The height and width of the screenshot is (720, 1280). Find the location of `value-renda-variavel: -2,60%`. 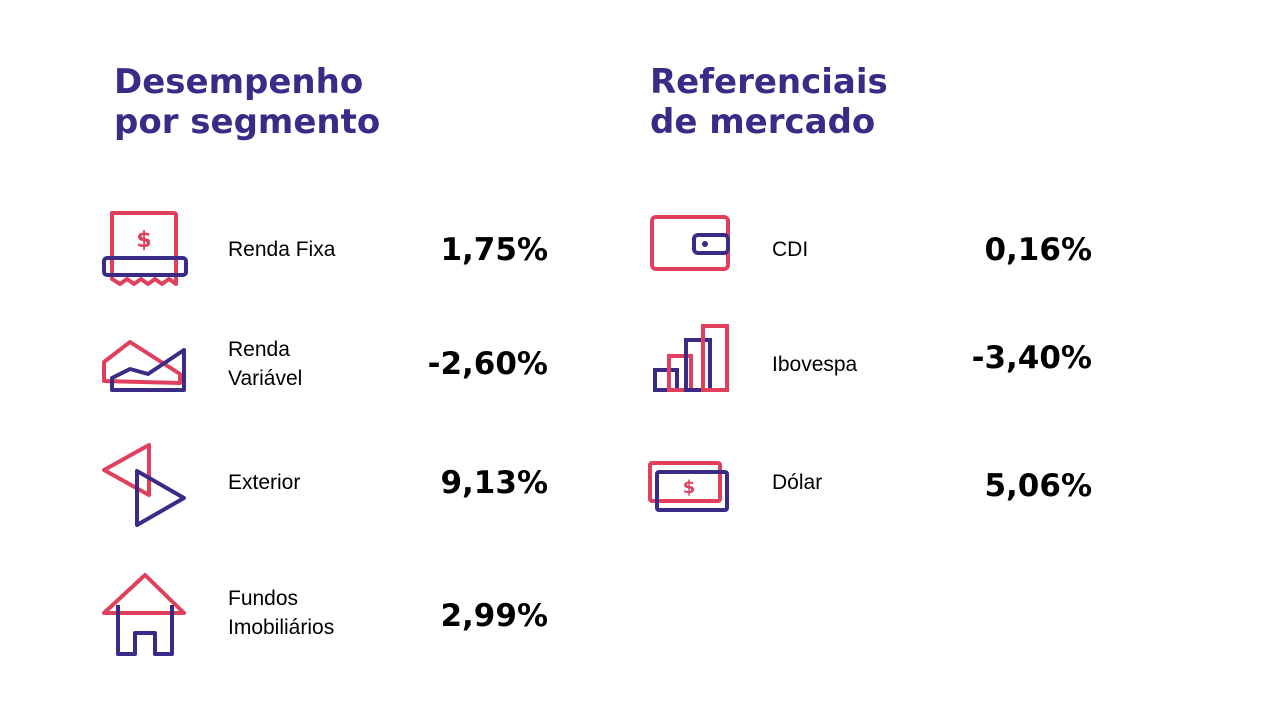

value-renda-variavel: -2,60% is located at coordinates (487, 364).